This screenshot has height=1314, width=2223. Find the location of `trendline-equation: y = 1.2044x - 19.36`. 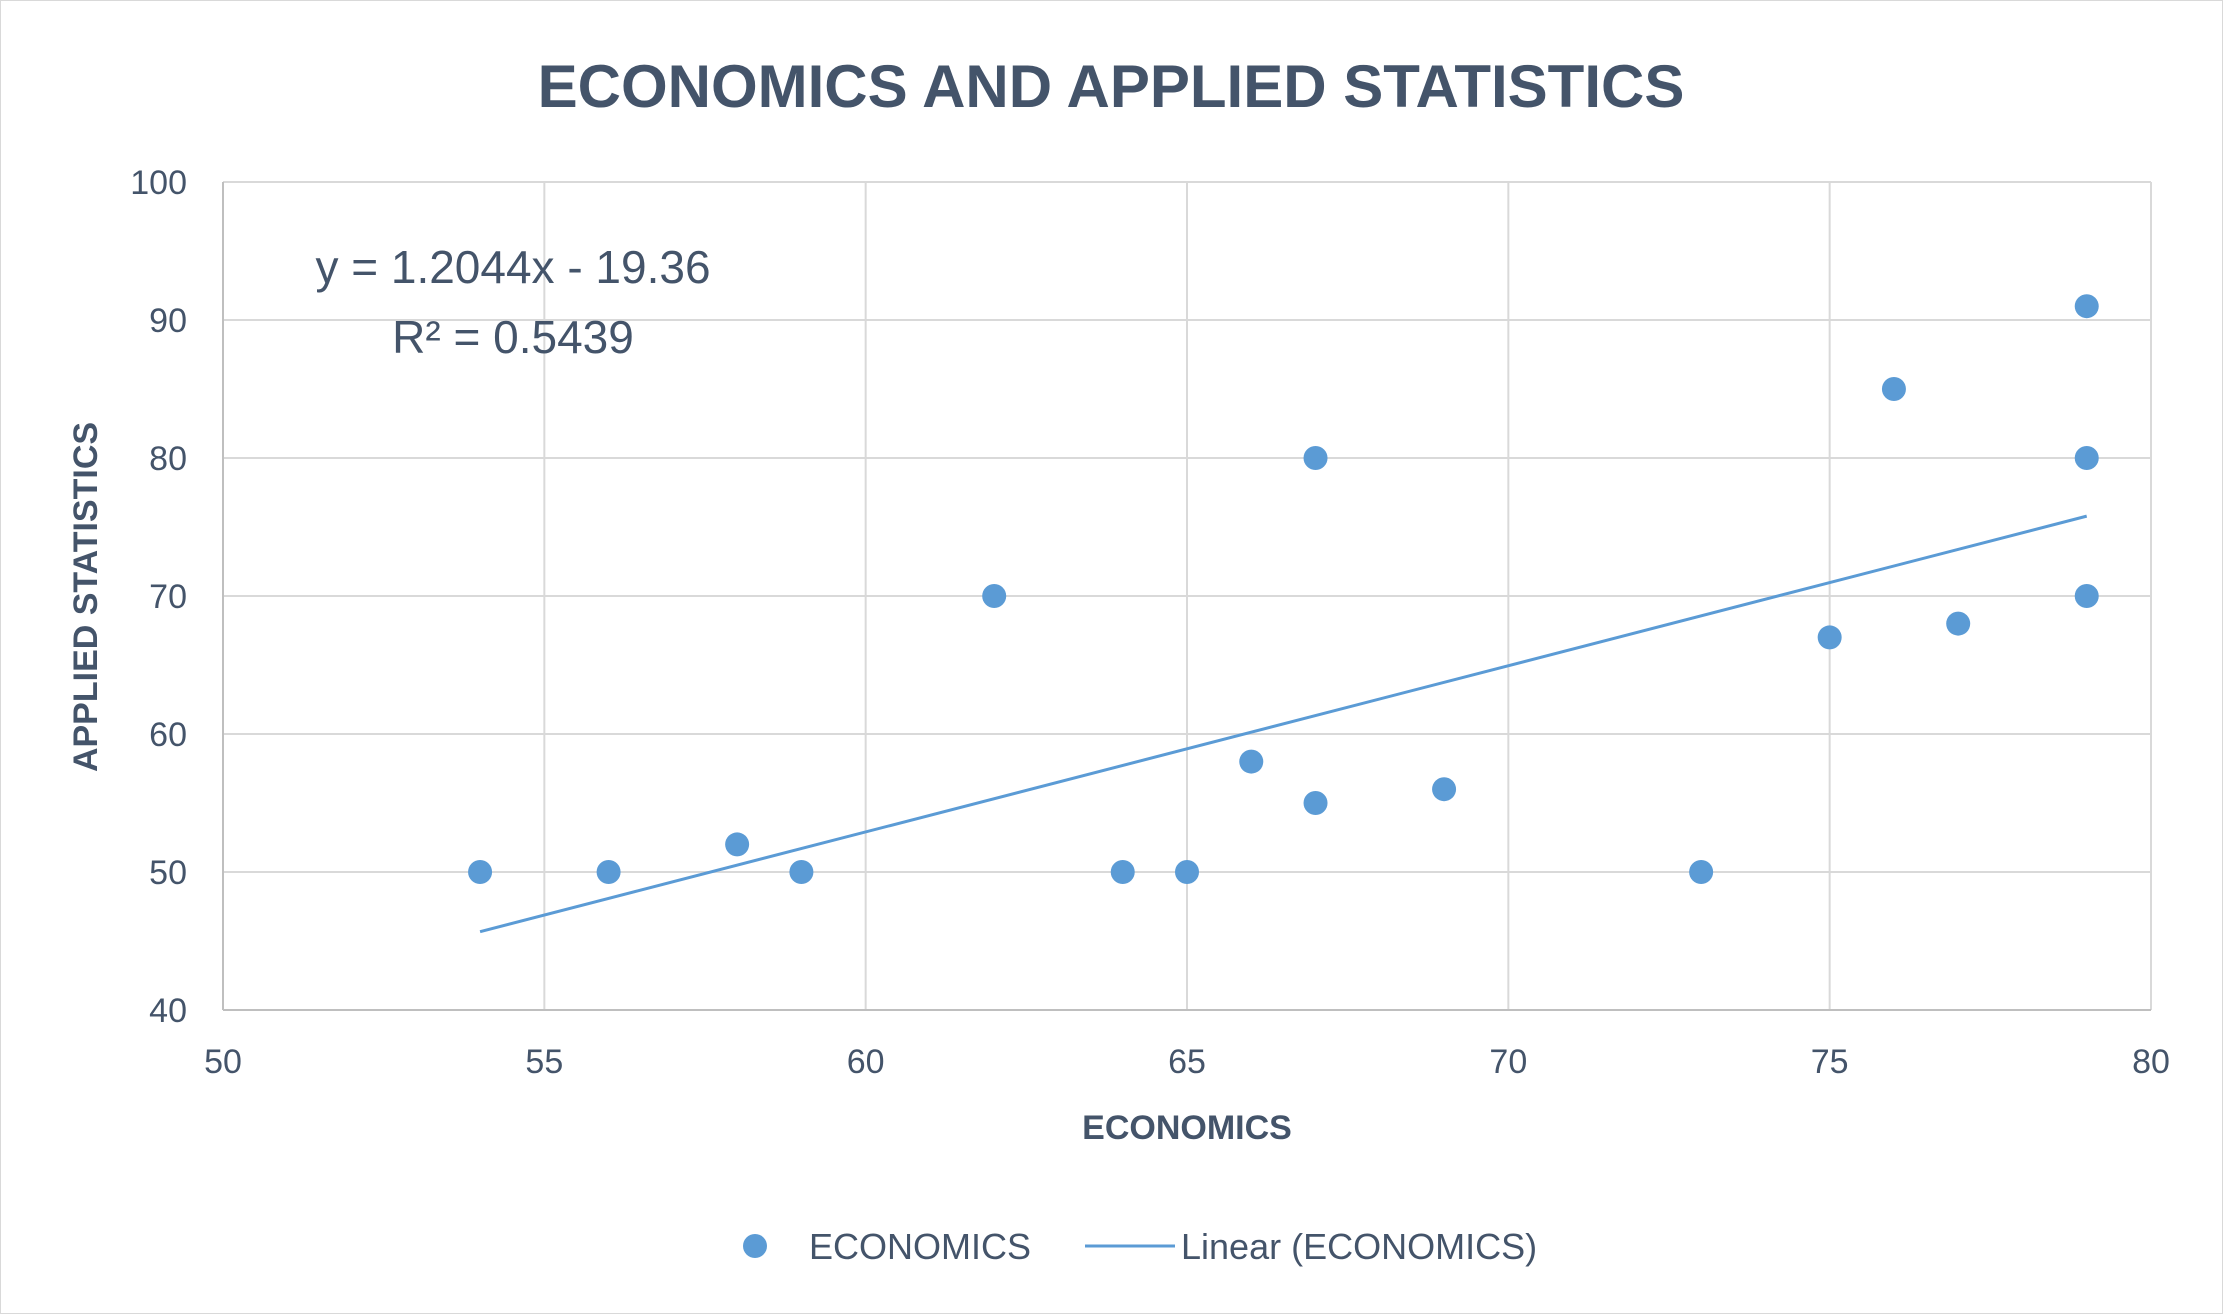

trendline-equation: y = 1.2044x - 19.36 is located at coordinates (512, 267).